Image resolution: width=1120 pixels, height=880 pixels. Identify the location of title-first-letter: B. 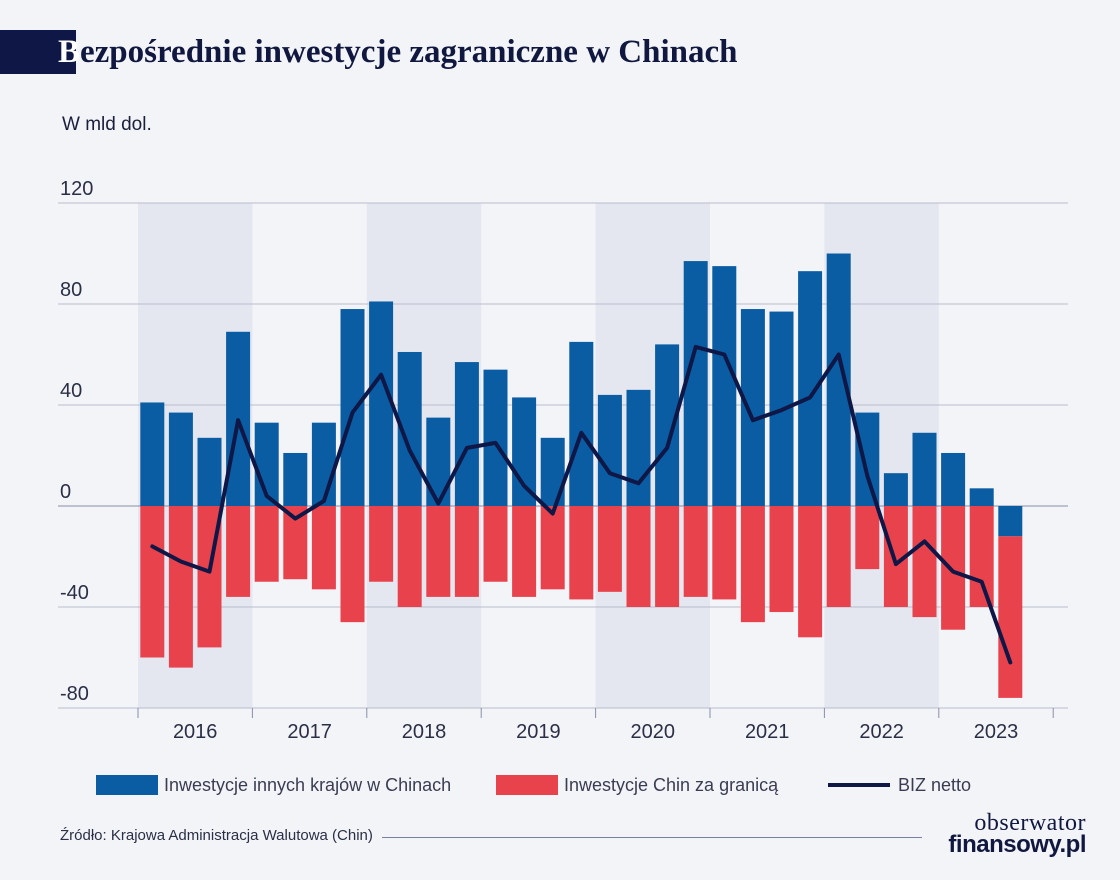
(69, 52).